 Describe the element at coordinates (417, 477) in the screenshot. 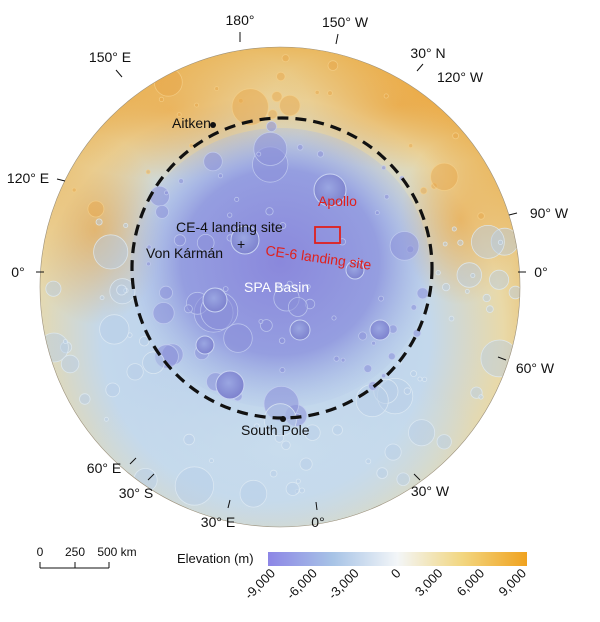

I see `tick-30w` at that location.